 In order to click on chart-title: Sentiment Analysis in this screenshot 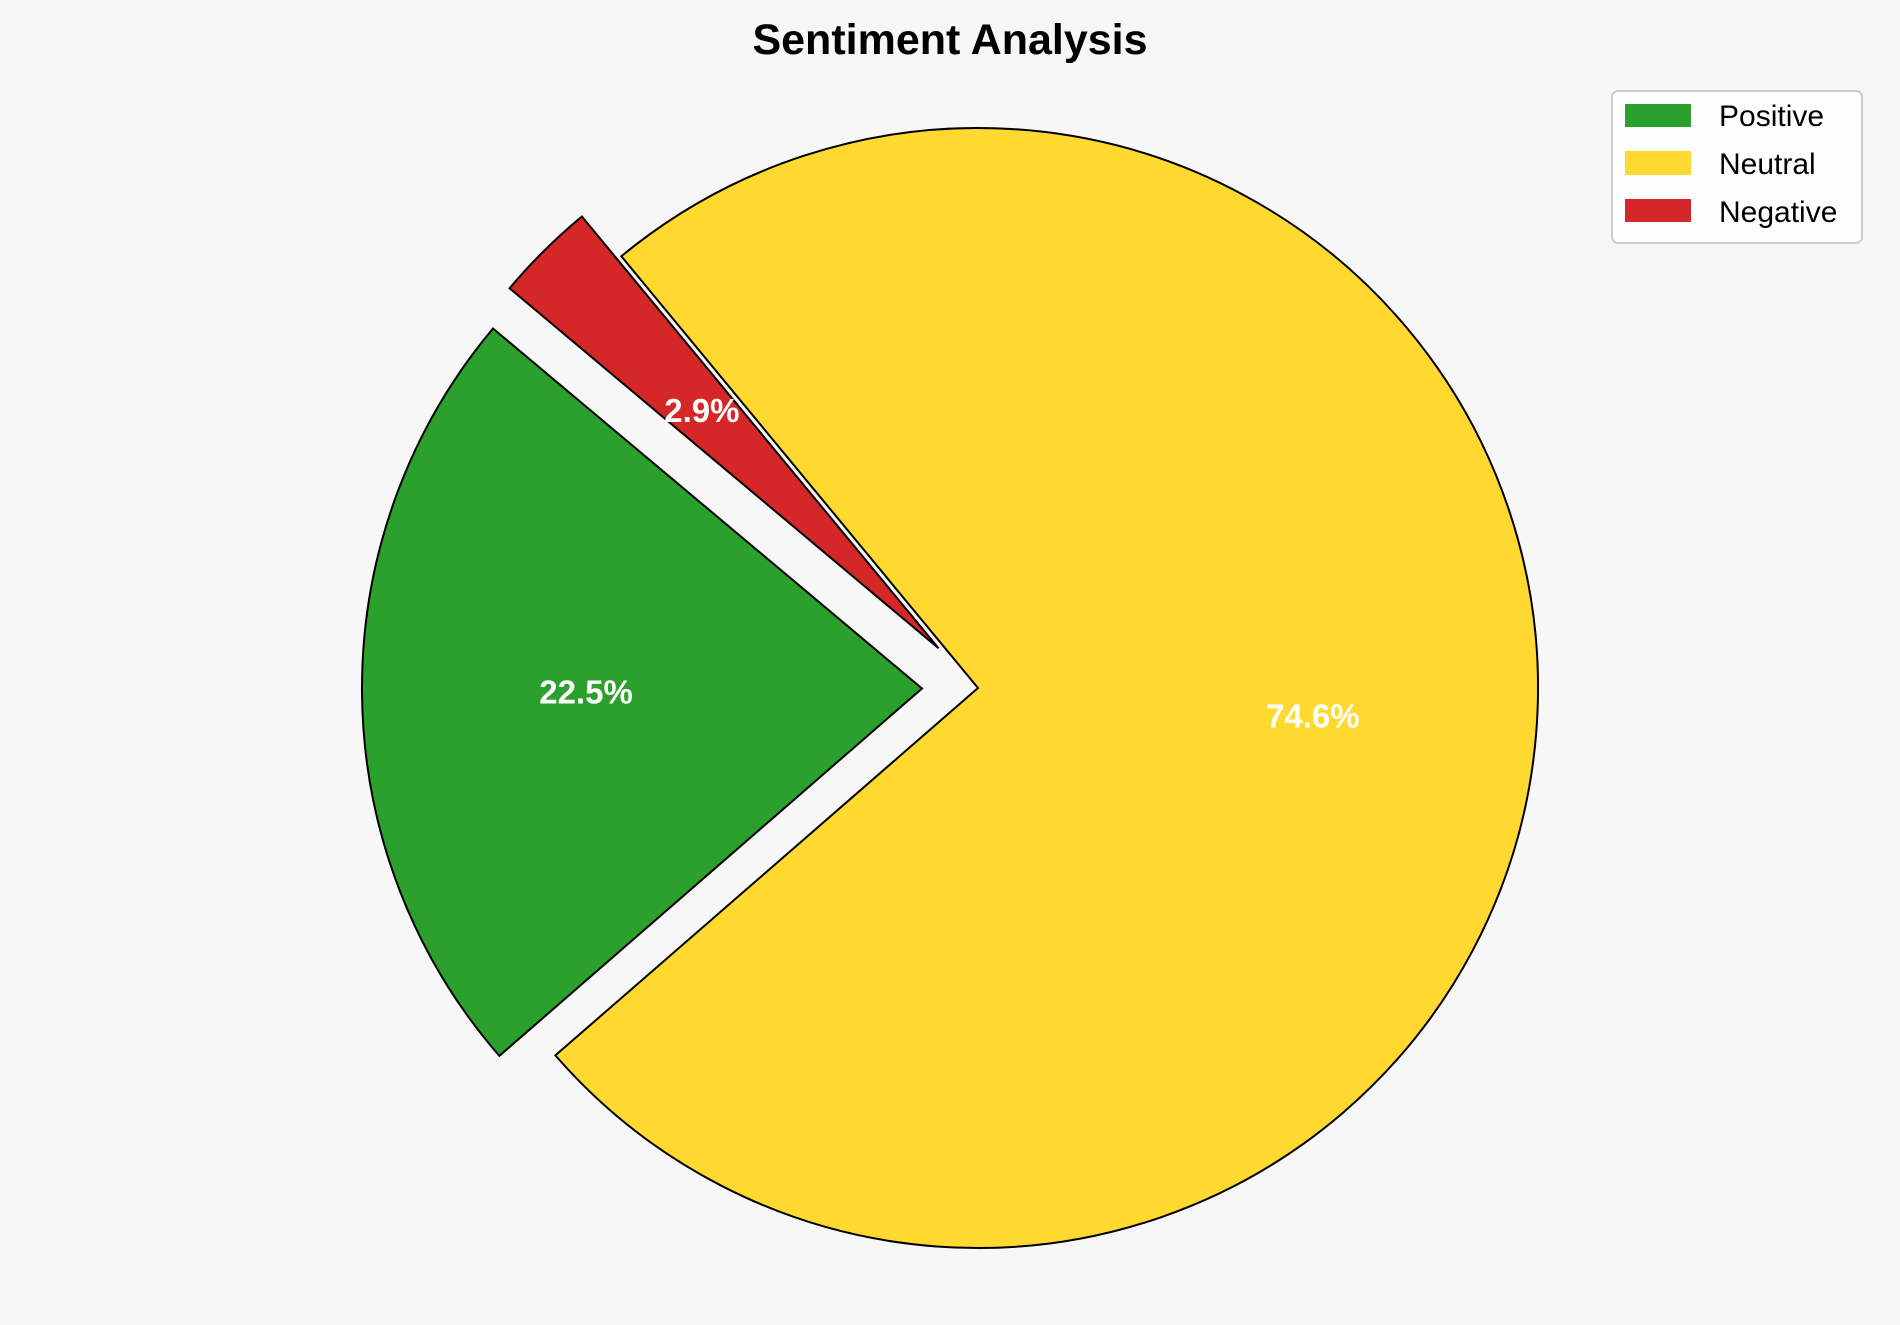, I will do `click(949, 40)`.